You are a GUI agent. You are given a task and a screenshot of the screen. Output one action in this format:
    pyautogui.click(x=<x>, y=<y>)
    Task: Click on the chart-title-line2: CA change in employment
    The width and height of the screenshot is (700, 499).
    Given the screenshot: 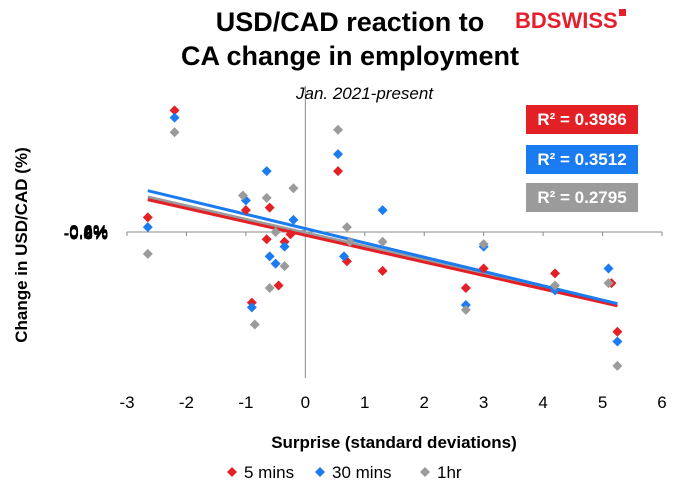 What is the action you would take?
    pyautogui.click(x=350, y=56)
    